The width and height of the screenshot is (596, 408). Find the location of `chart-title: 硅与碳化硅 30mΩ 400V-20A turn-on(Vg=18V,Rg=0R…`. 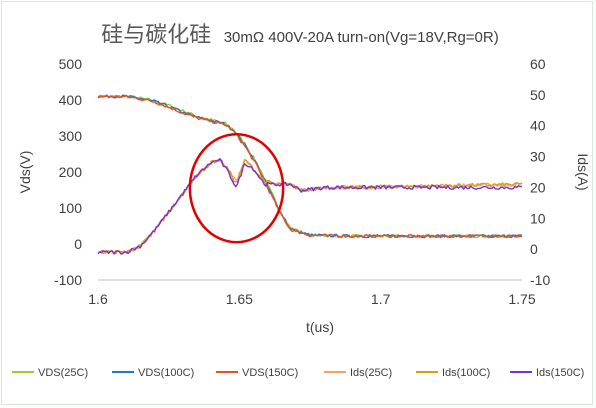

chart-title: 硅与碳化硅 30mΩ 400V-20A turn-on(Vg=18V,Rg=0R… is located at coordinates (299, 35).